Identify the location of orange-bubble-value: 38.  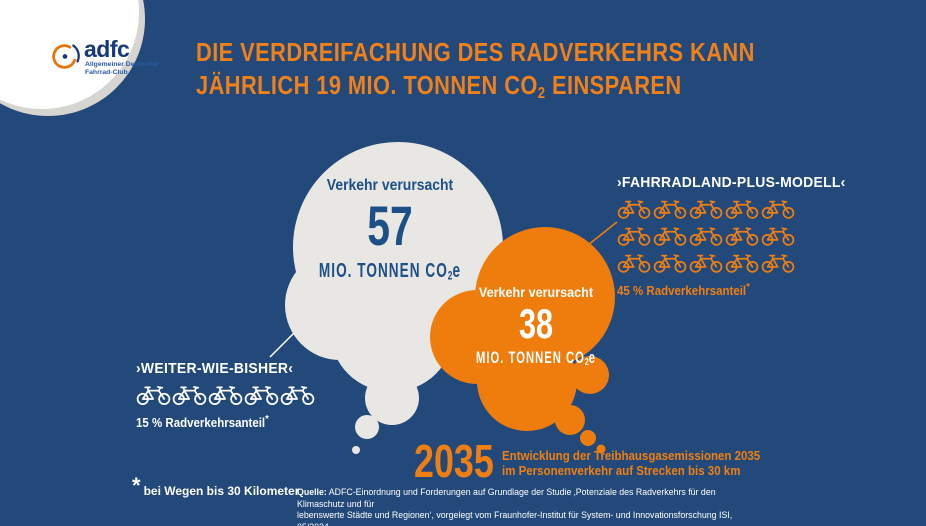
(536, 323).